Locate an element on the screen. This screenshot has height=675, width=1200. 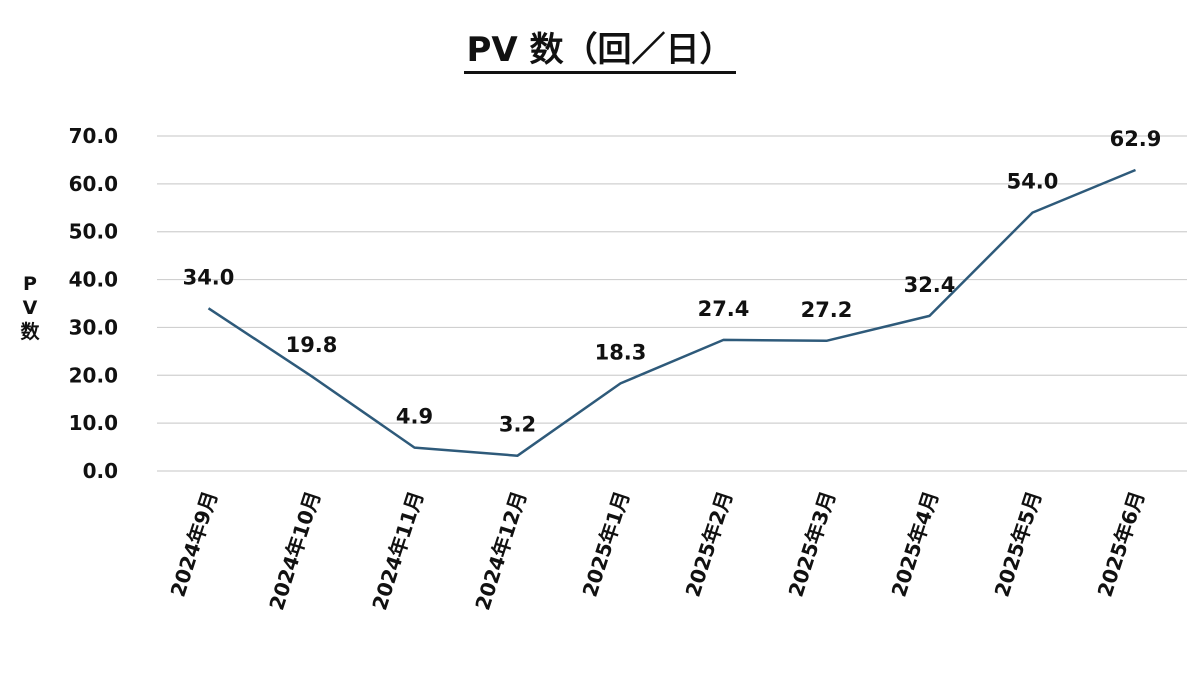
y-axis-ticks: 0.0 10.0 20.0 30.0 40.0 50.0 60.0 70.0 is located at coordinates (93, 303).